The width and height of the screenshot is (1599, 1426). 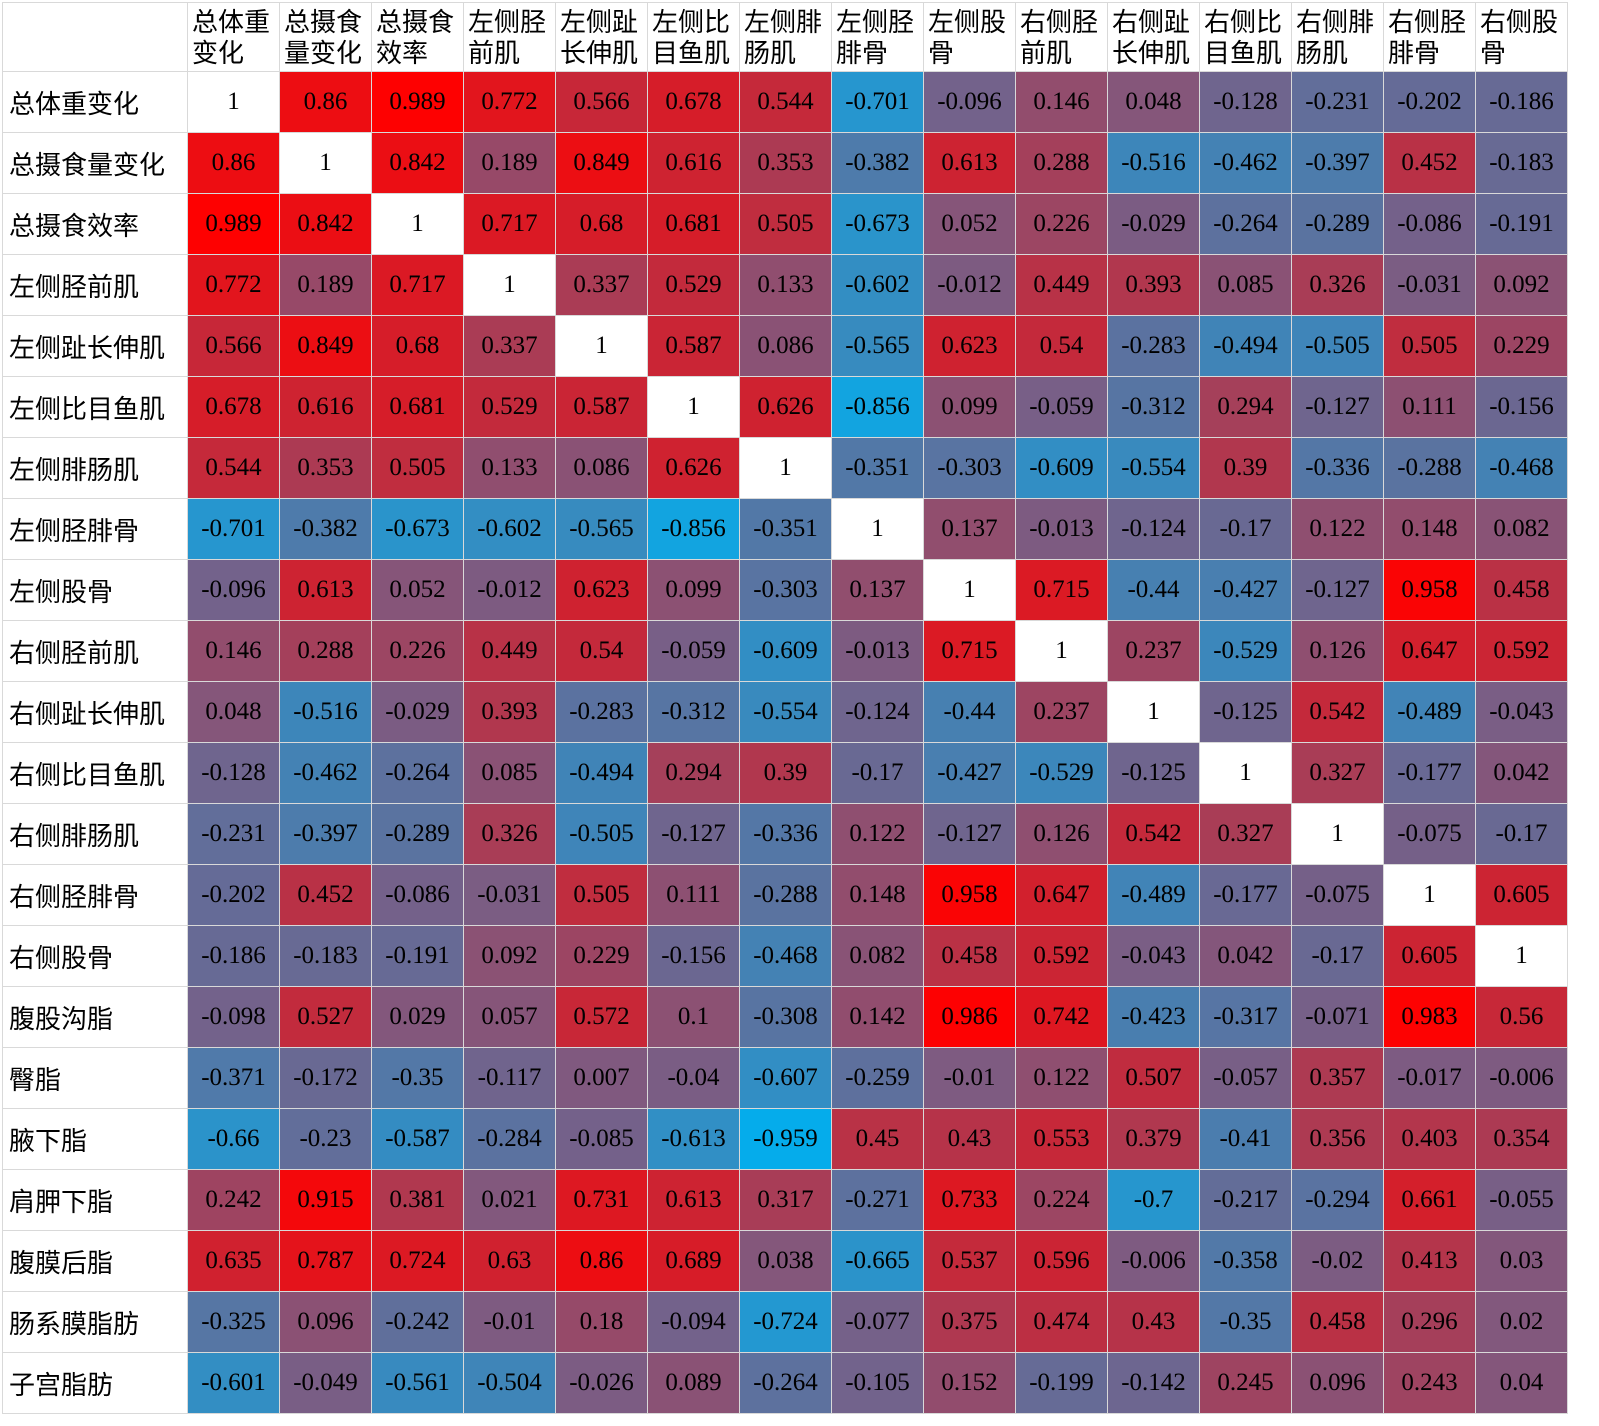 What do you see at coordinates (601, 224) in the screenshot?
I see `heatmap-cell: 0.68` at bounding box center [601, 224].